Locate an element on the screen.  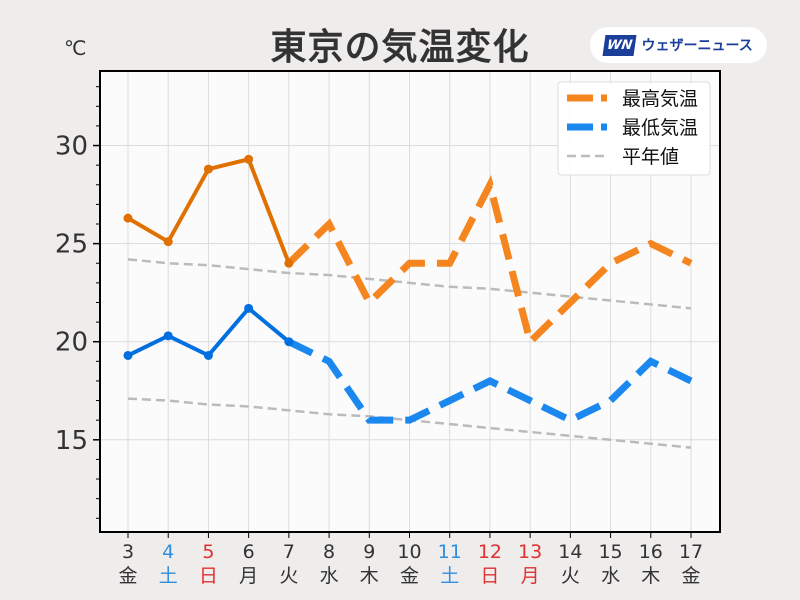
x-tick-label-date: 10 is located at coordinates (409, 552).